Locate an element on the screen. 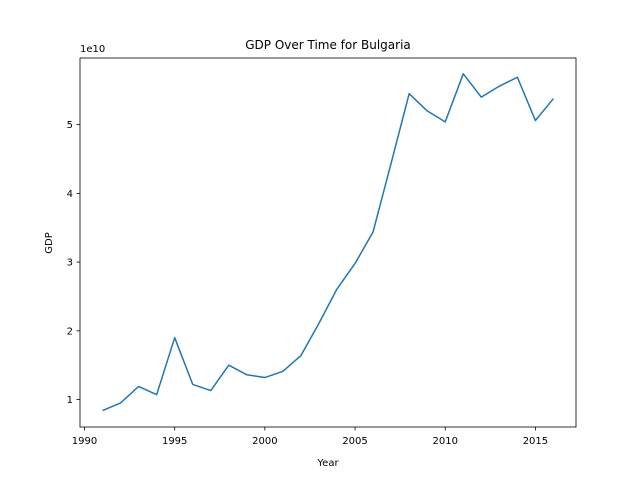 This screenshot has width=640, height=480. y-tick-label: 2 is located at coordinates (70, 331).